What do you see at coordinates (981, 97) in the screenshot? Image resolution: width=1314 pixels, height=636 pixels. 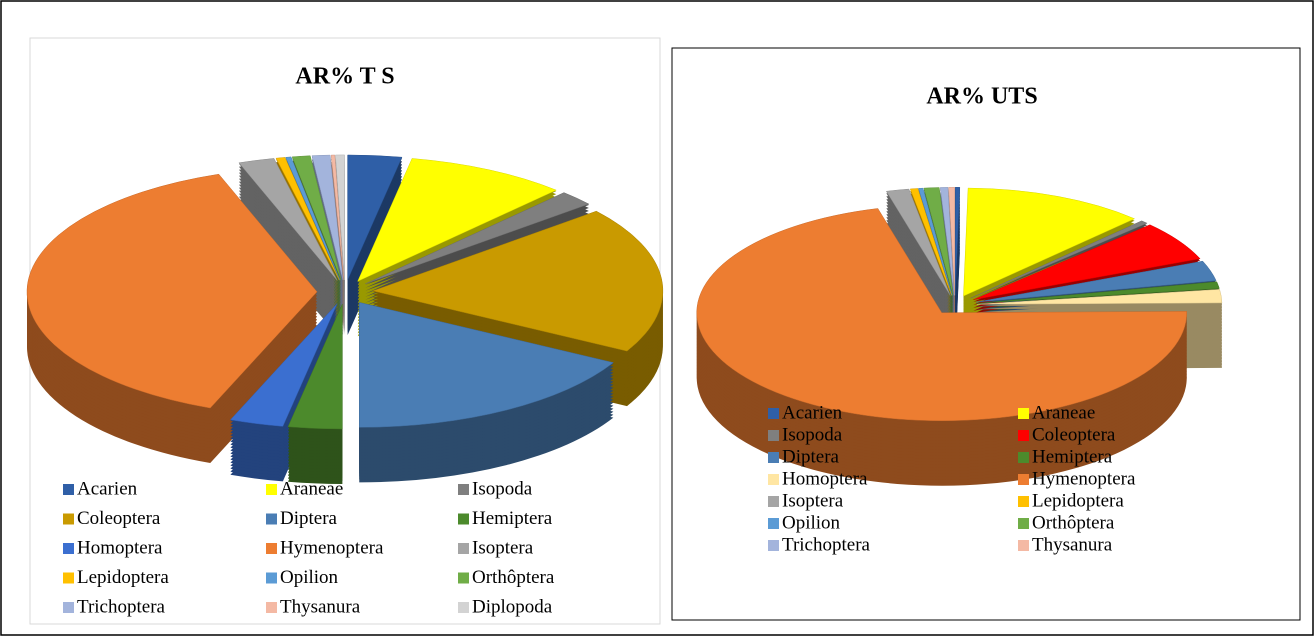 I see `chart-title: AR% UTS` at bounding box center [981, 97].